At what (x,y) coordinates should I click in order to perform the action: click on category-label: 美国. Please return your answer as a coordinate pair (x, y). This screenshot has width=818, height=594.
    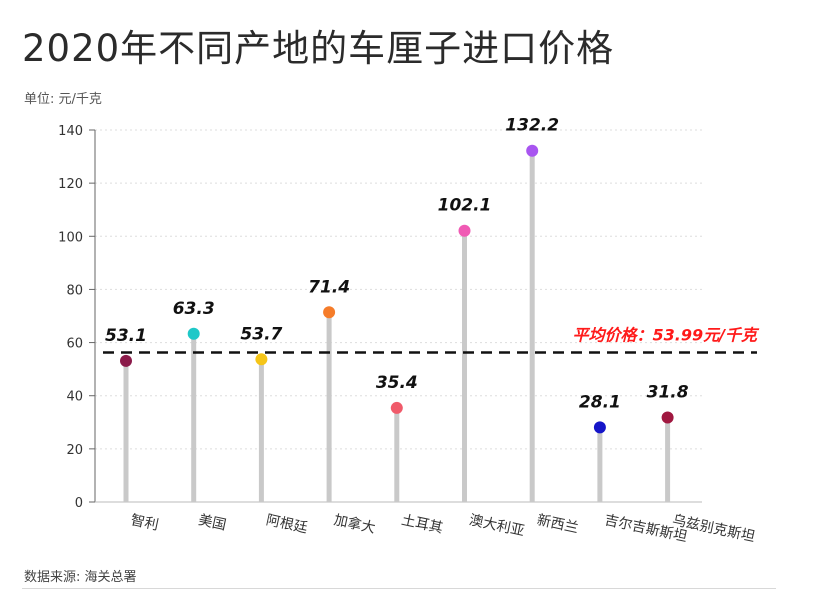
    Looking at the image, I should click on (212, 522).